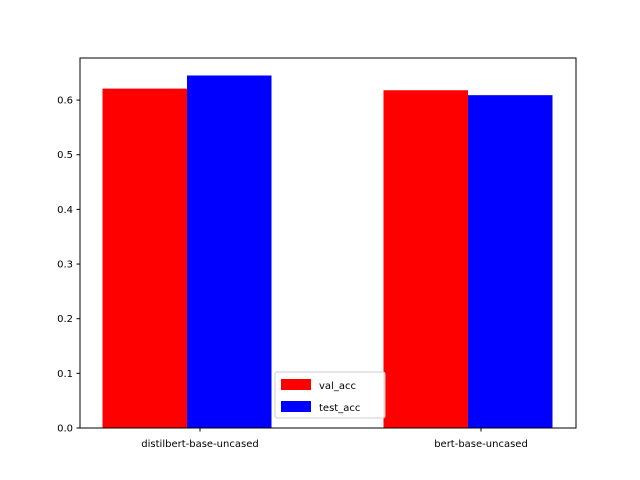  What do you see at coordinates (339, 408) in the screenshot?
I see `legend-label-test-acc: test_acc` at bounding box center [339, 408].